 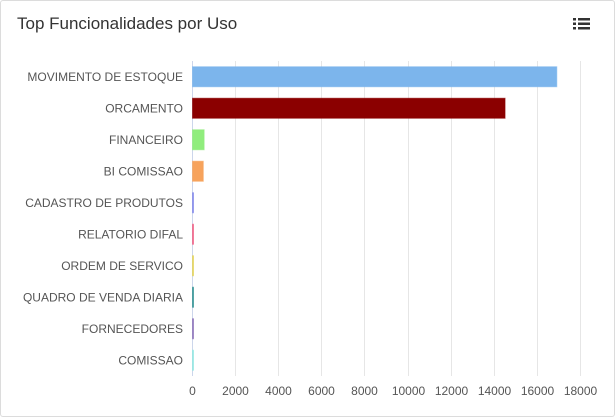 What do you see at coordinates (130, 234) in the screenshot?
I see `category-label: RELATORIO DIFAL` at bounding box center [130, 234].